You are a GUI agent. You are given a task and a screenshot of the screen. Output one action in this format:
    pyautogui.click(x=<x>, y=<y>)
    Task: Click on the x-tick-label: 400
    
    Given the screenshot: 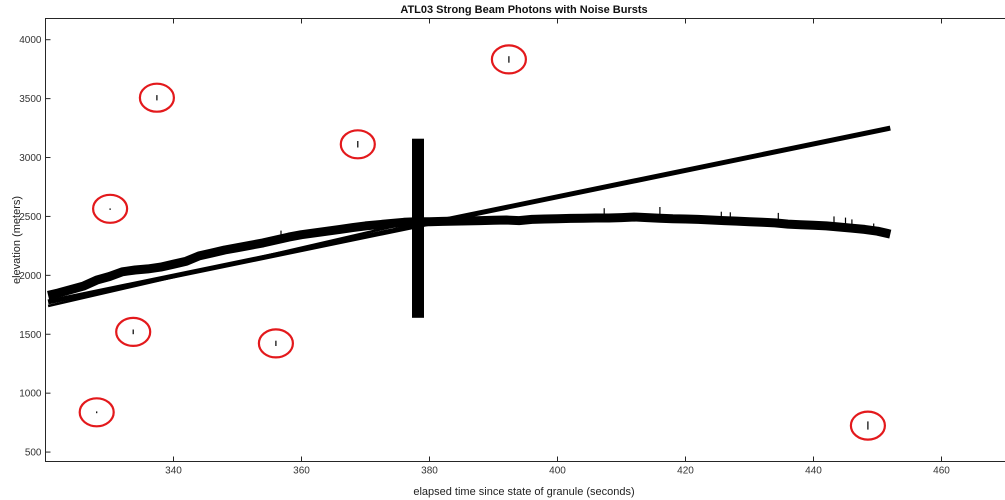 What is the action you would take?
    pyautogui.click(x=557, y=471)
    